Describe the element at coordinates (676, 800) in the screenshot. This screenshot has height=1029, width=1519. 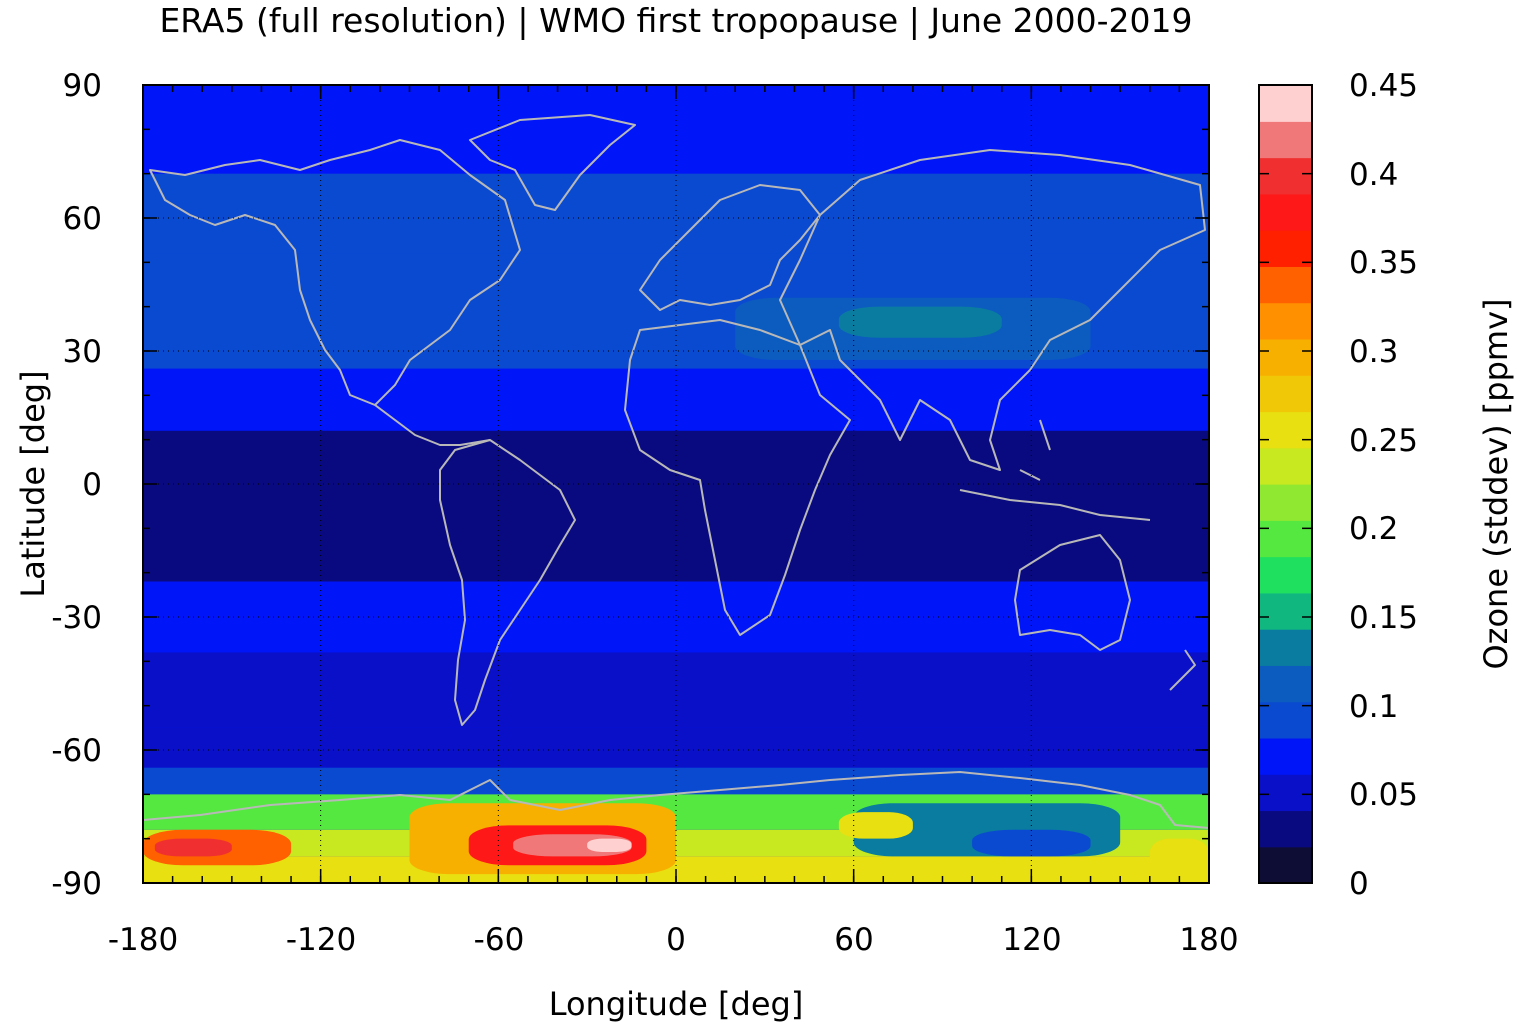
I see `coastline-antarctica` at that location.